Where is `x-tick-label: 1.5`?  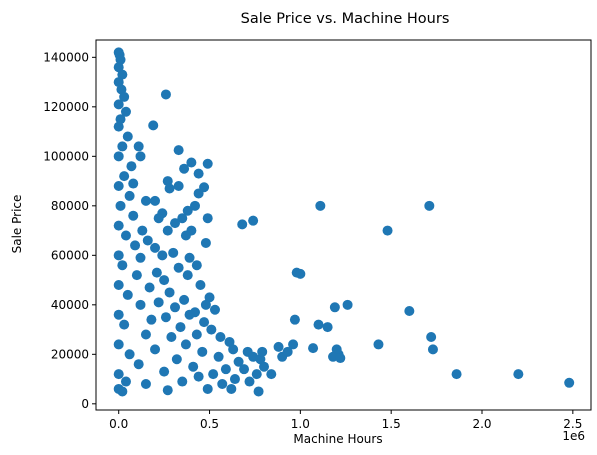 x-tick-label: 1.5 is located at coordinates (391, 424).